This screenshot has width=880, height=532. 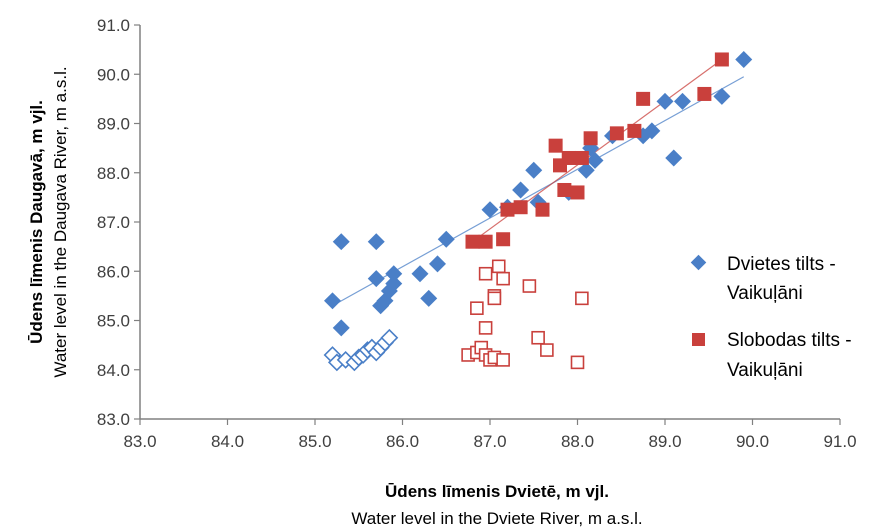 I want to click on y-tick-label: 91.0, so click(x=113, y=25).